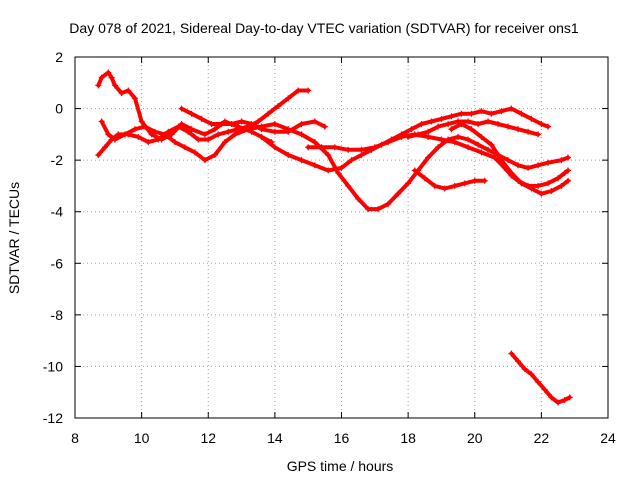 The image size is (640, 480). Describe the element at coordinates (57, 315) in the screenshot. I see `y-tick-label: -8` at that location.